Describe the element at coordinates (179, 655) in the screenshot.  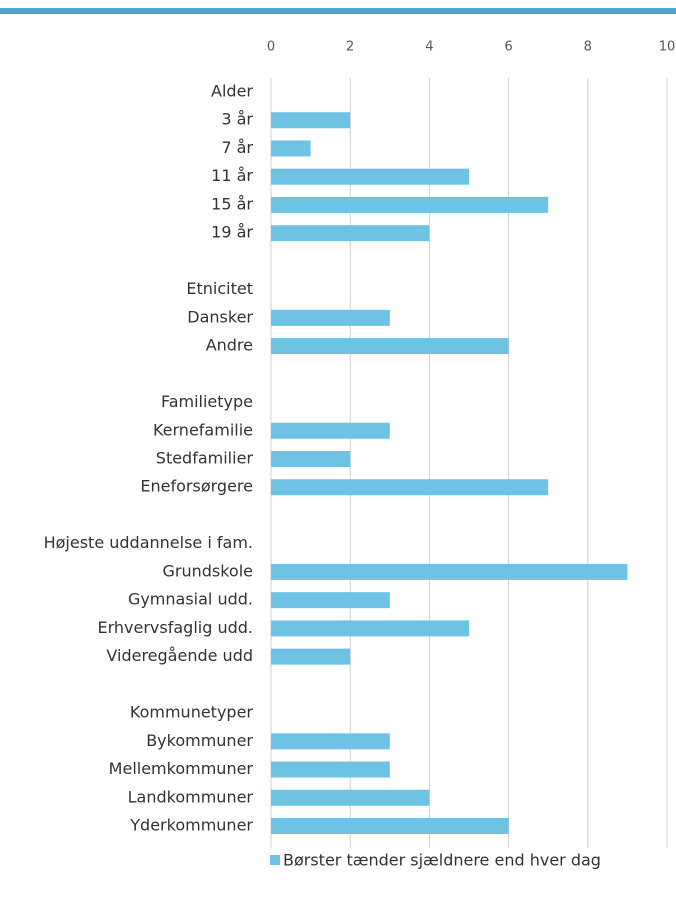
I see `y-tick-label: Videregående udd` at that location.